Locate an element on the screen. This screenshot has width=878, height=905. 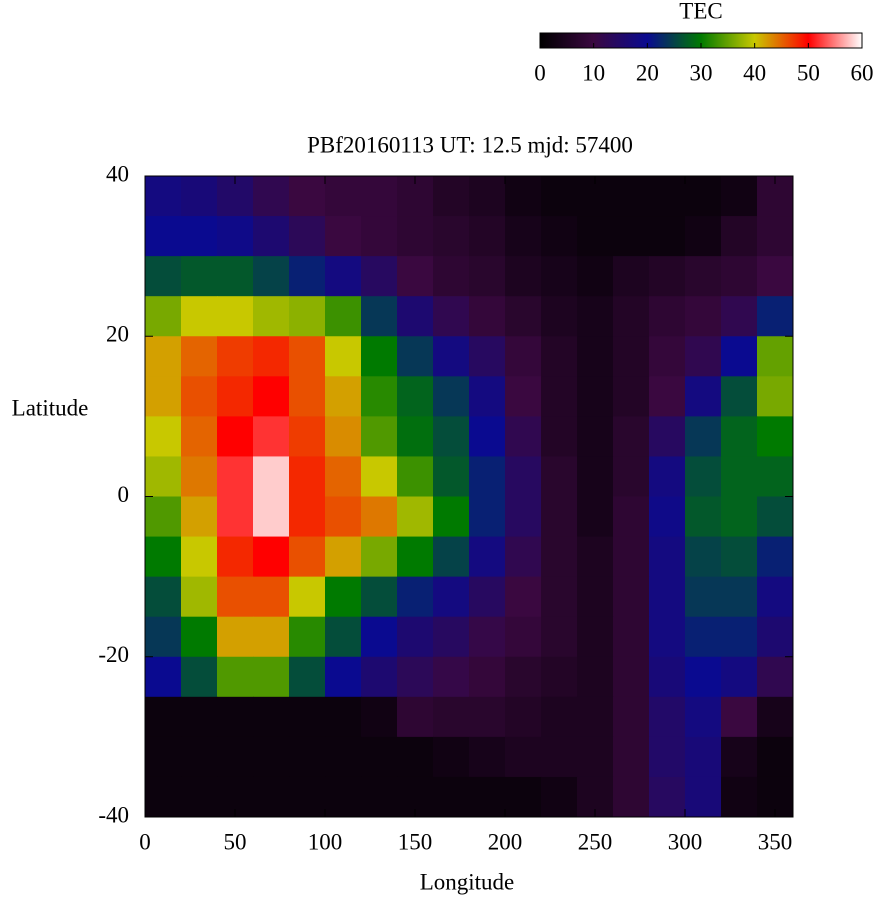
colorbar-tick-label: 0 is located at coordinates (540, 72).